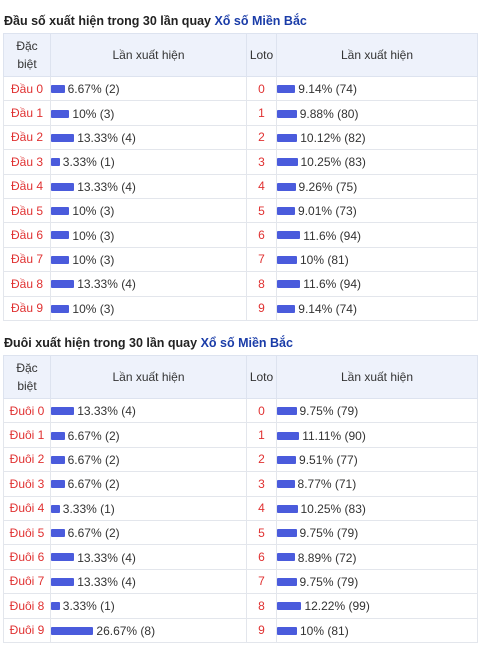  I want to click on table-row: Đầu 3 3.33% (1) 3 10.25% (83), so click(240, 162).